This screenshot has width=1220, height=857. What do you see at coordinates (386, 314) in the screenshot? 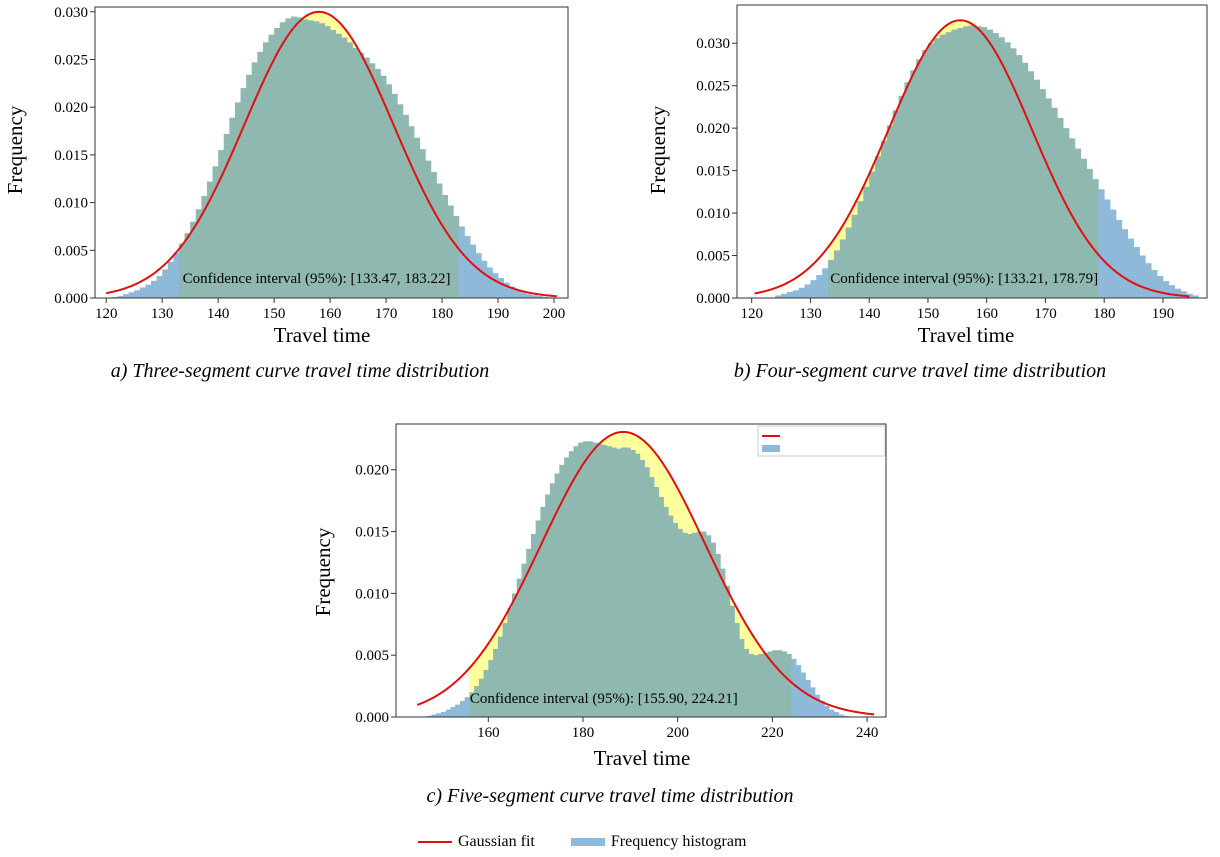
I see `x-tick-label: 170` at bounding box center [386, 314].